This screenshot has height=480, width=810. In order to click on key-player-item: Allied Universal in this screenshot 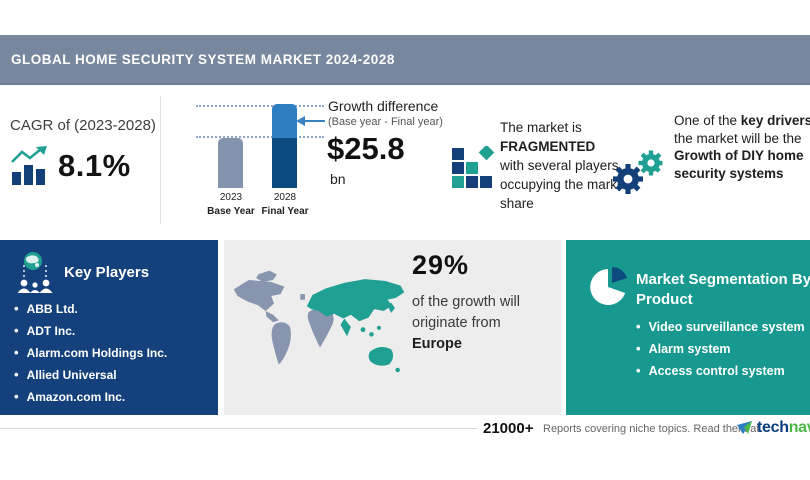, I will do `click(90, 375)`.